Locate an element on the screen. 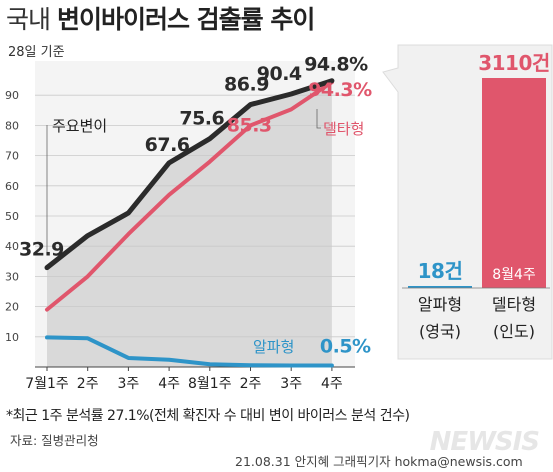  x-tick-label: 7월1주 is located at coordinates (47, 384).